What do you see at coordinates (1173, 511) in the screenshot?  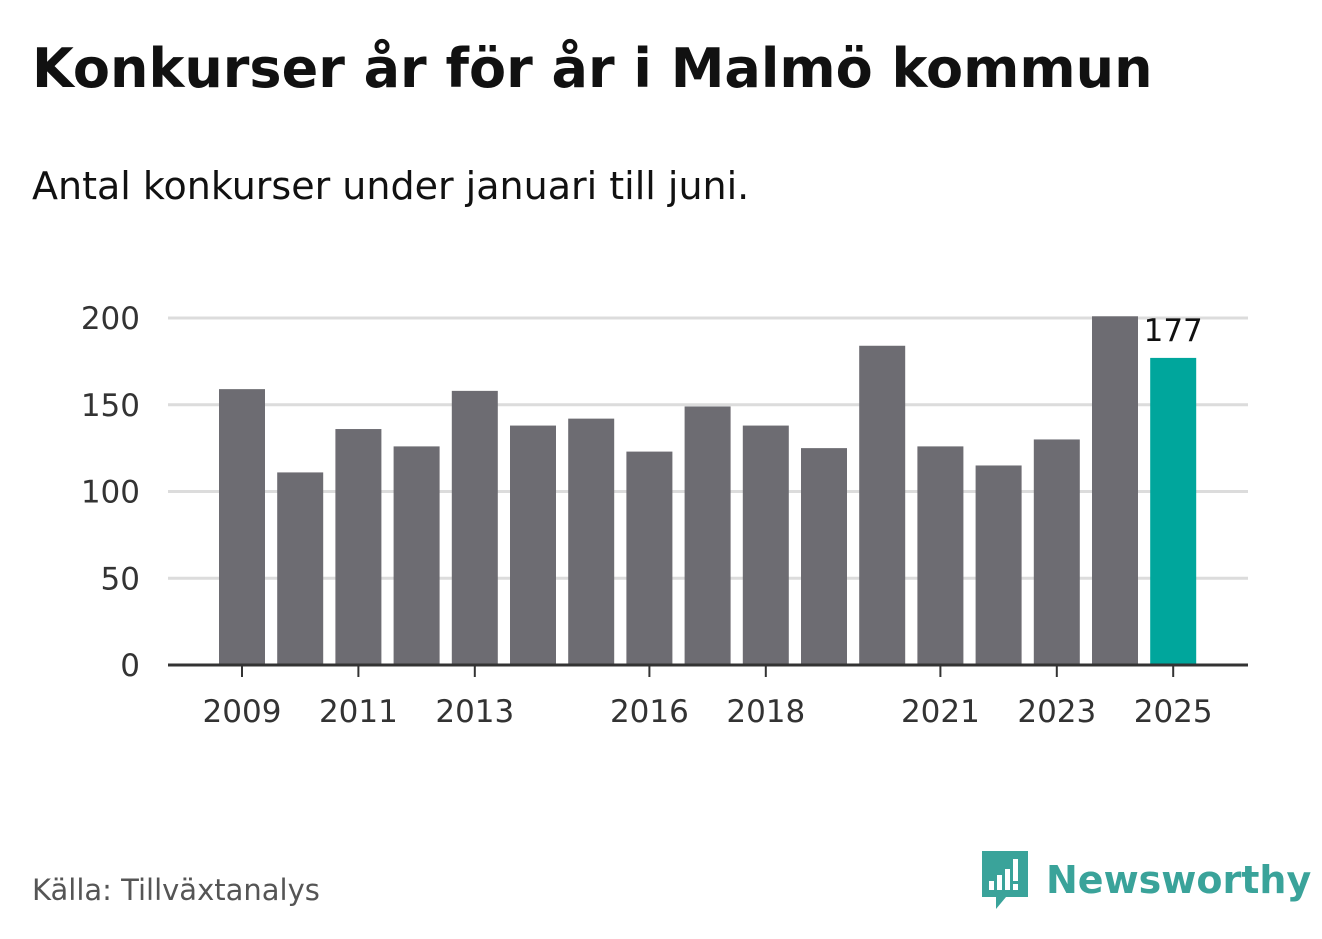 I see `bar-2025` at bounding box center [1173, 511].